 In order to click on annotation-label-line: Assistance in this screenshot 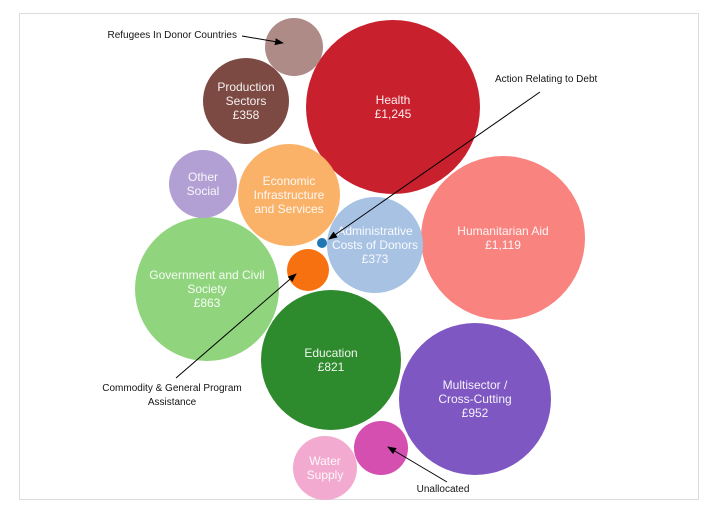, I will do `click(172, 402)`.